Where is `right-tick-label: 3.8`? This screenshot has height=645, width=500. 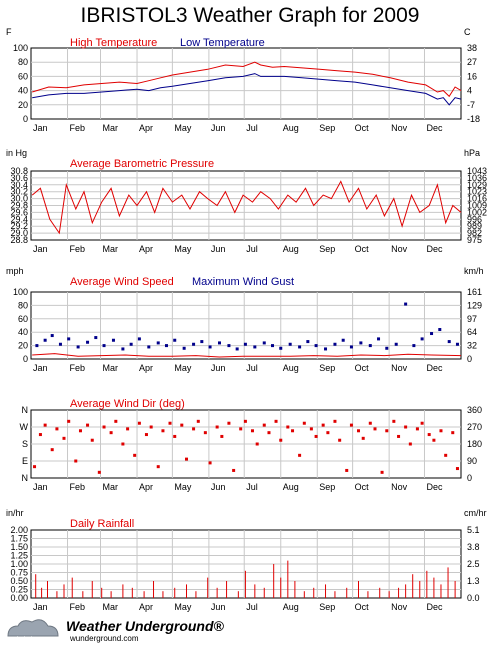
right-tick-label: 3.8 is located at coordinates (473, 547).